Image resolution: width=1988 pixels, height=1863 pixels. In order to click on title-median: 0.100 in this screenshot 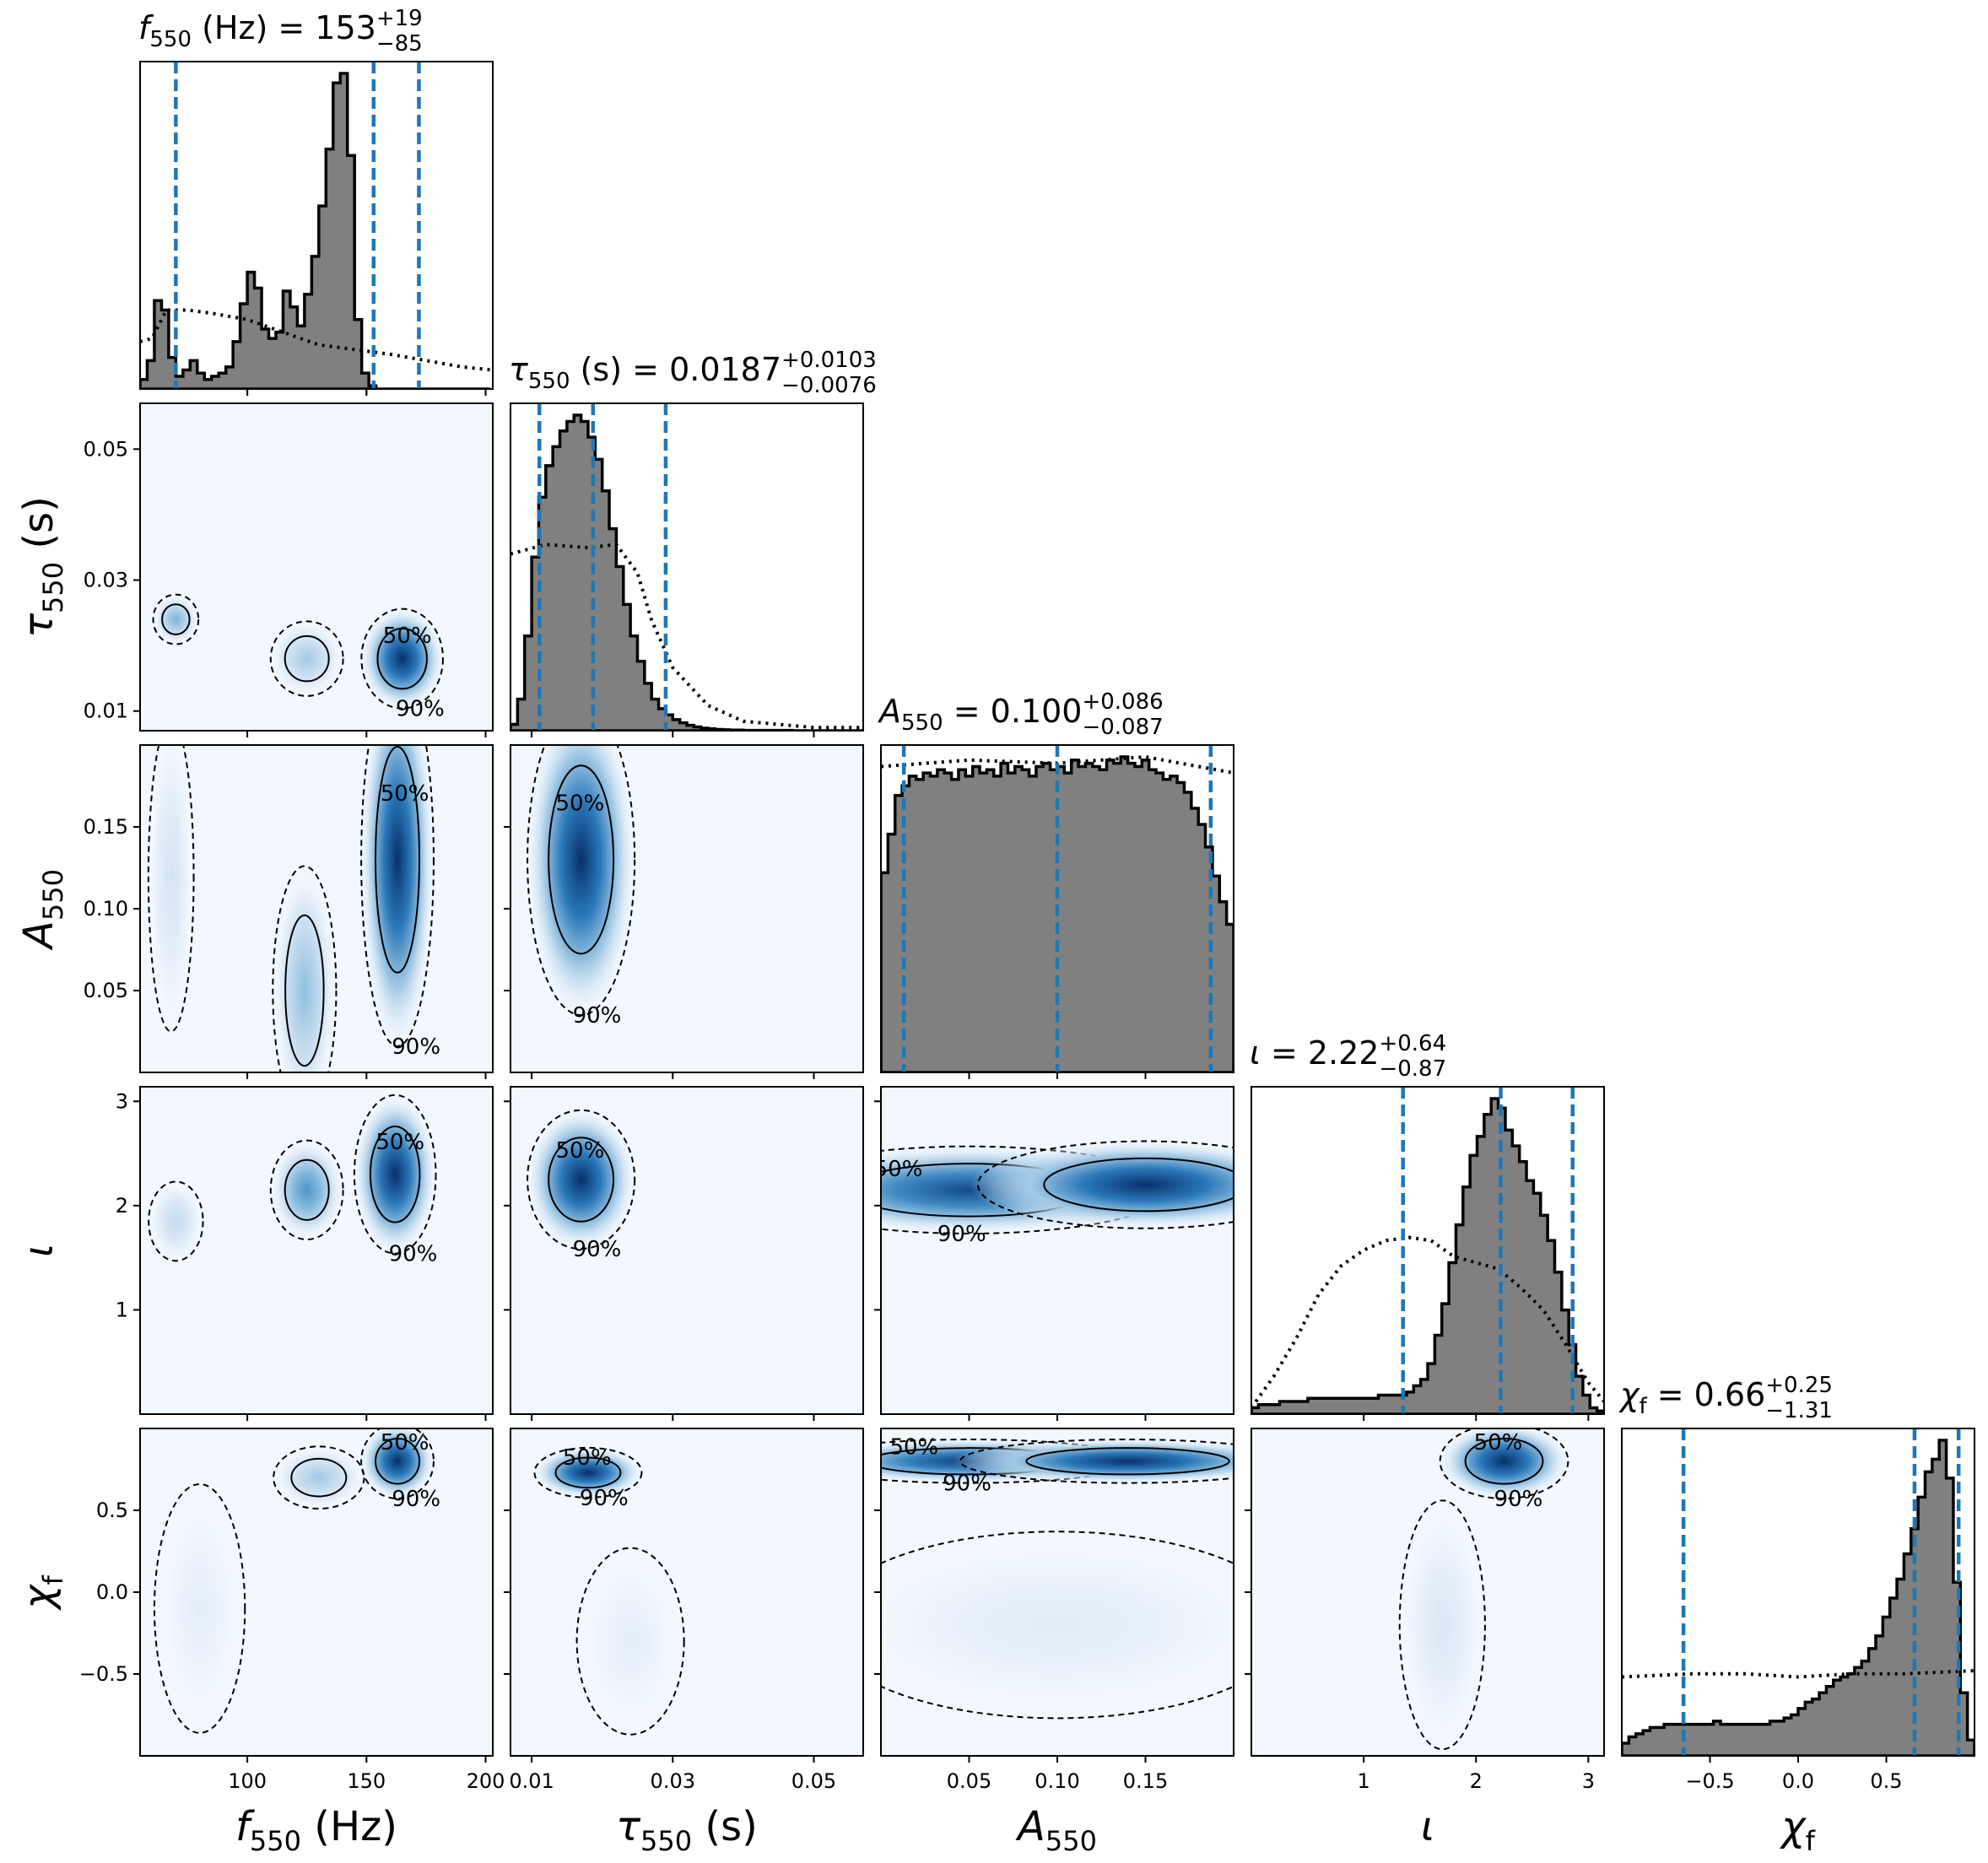, I will do `click(1037, 711)`.